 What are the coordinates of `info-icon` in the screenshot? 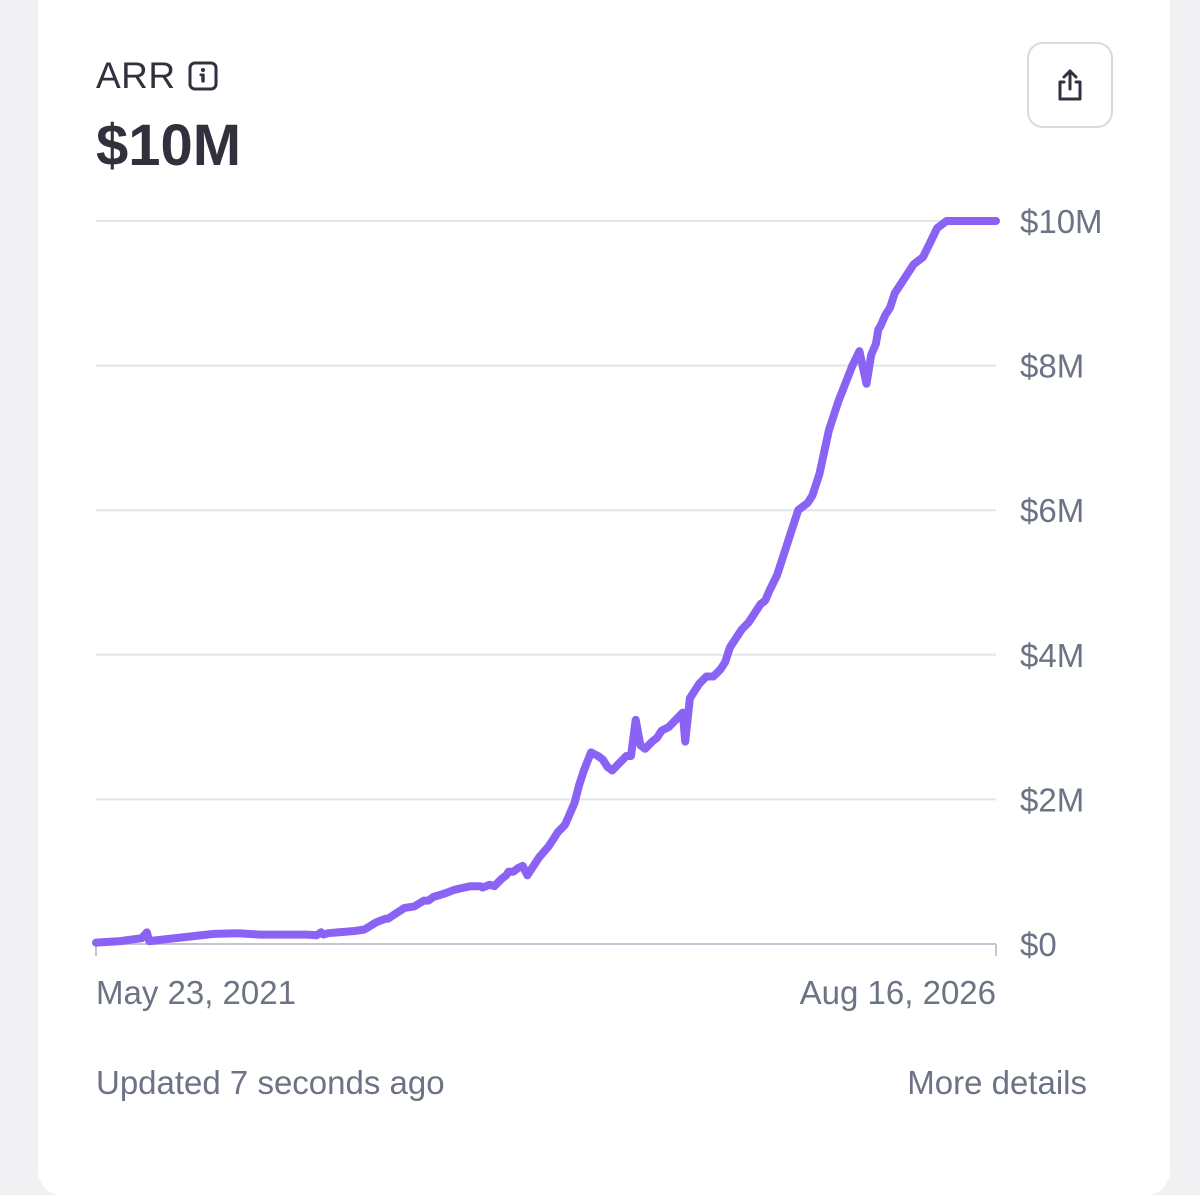 It's located at (203, 76).